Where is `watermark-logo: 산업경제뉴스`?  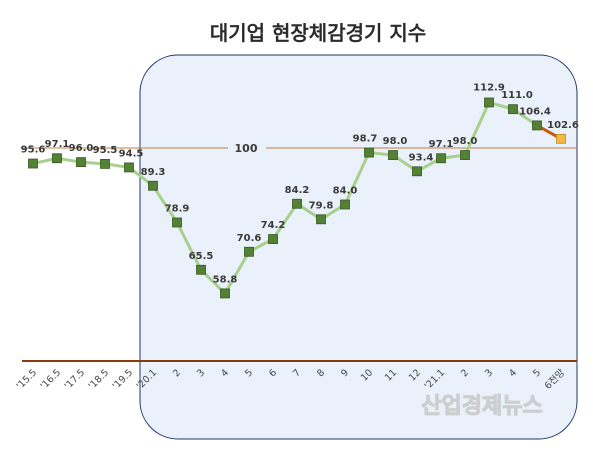 watermark-logo: 산업경제뉴스 is located at coordinates (481, 406).